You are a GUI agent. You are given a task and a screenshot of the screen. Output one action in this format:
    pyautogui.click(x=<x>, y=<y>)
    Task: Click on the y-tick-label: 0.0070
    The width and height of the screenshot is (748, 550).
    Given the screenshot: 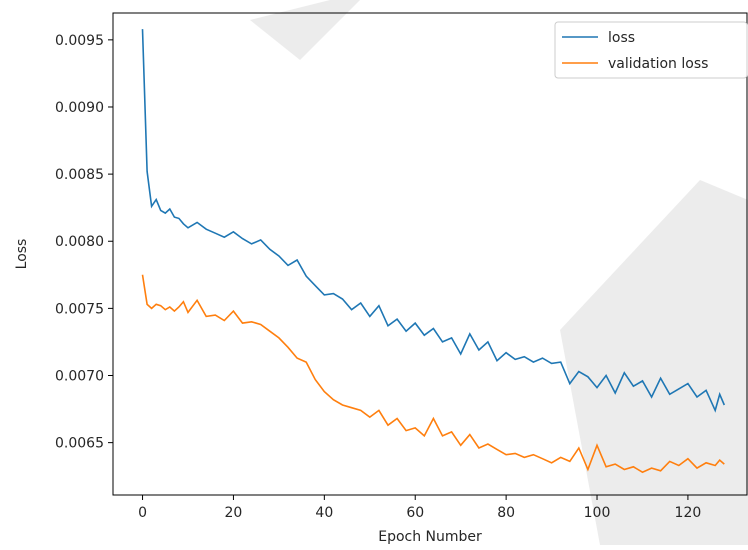 What is the action you would take?
    pyautogui.click(x=79, y=377)
    